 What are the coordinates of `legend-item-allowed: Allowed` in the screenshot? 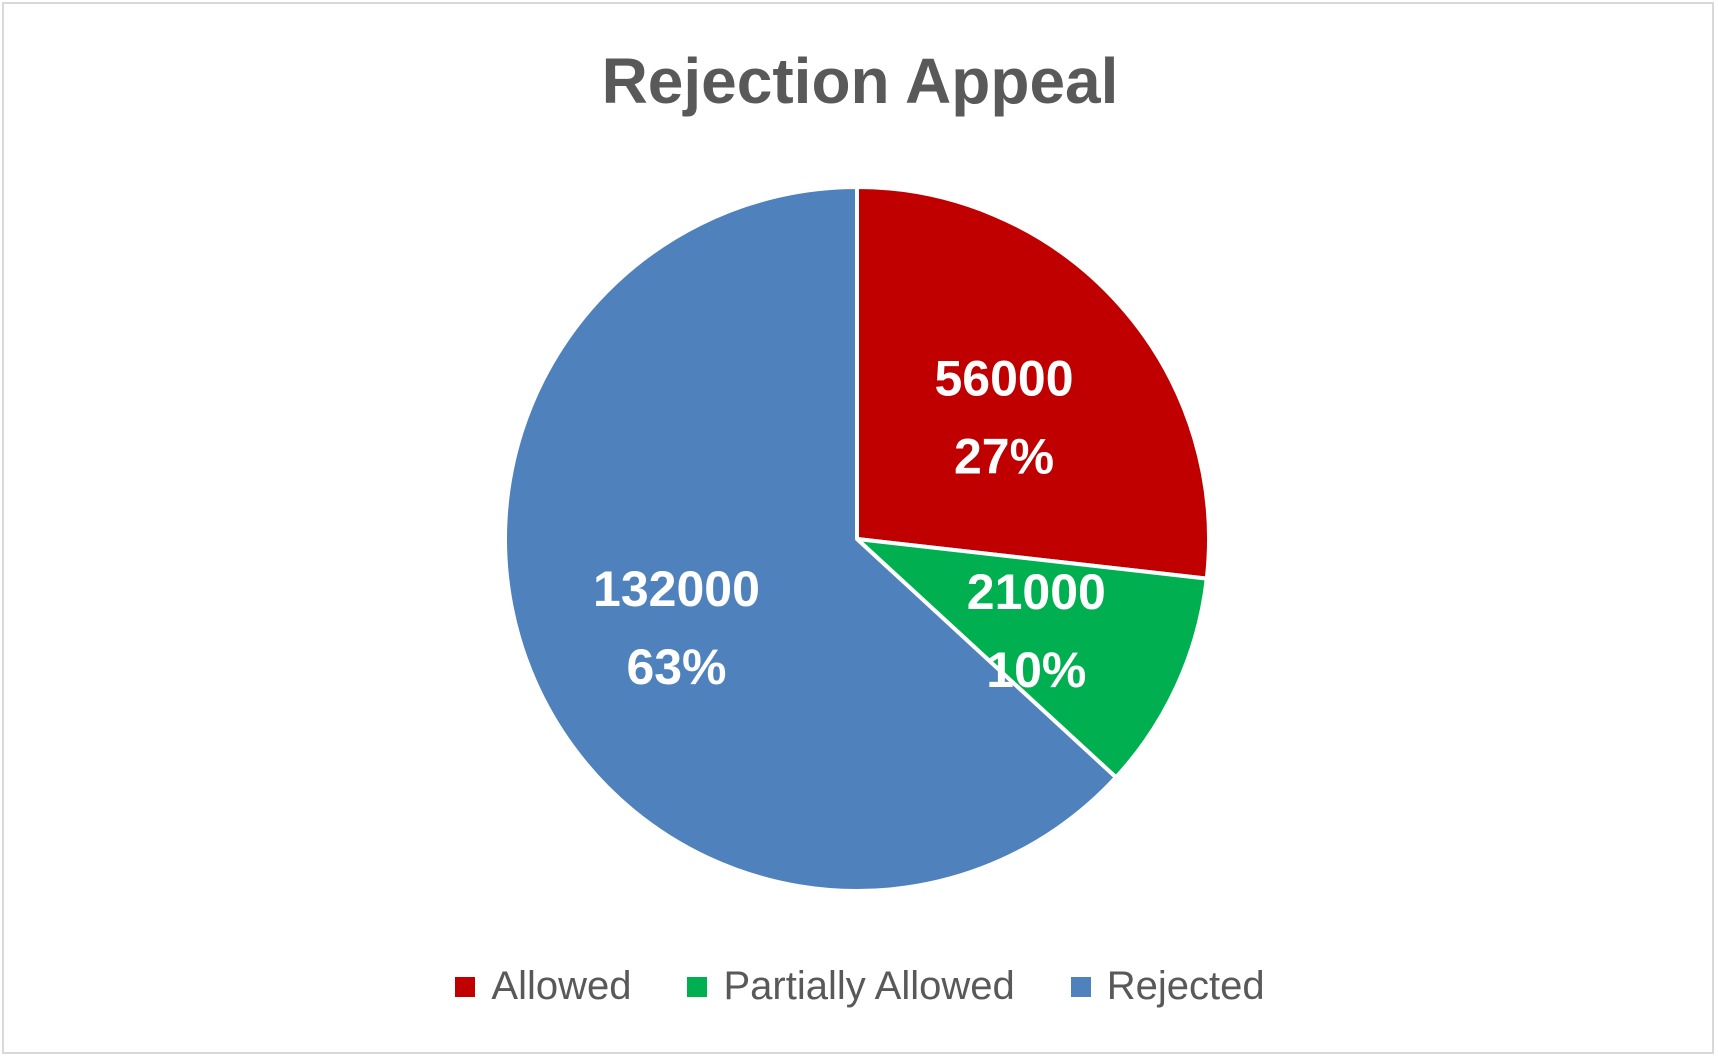 It's located at (543, 986).